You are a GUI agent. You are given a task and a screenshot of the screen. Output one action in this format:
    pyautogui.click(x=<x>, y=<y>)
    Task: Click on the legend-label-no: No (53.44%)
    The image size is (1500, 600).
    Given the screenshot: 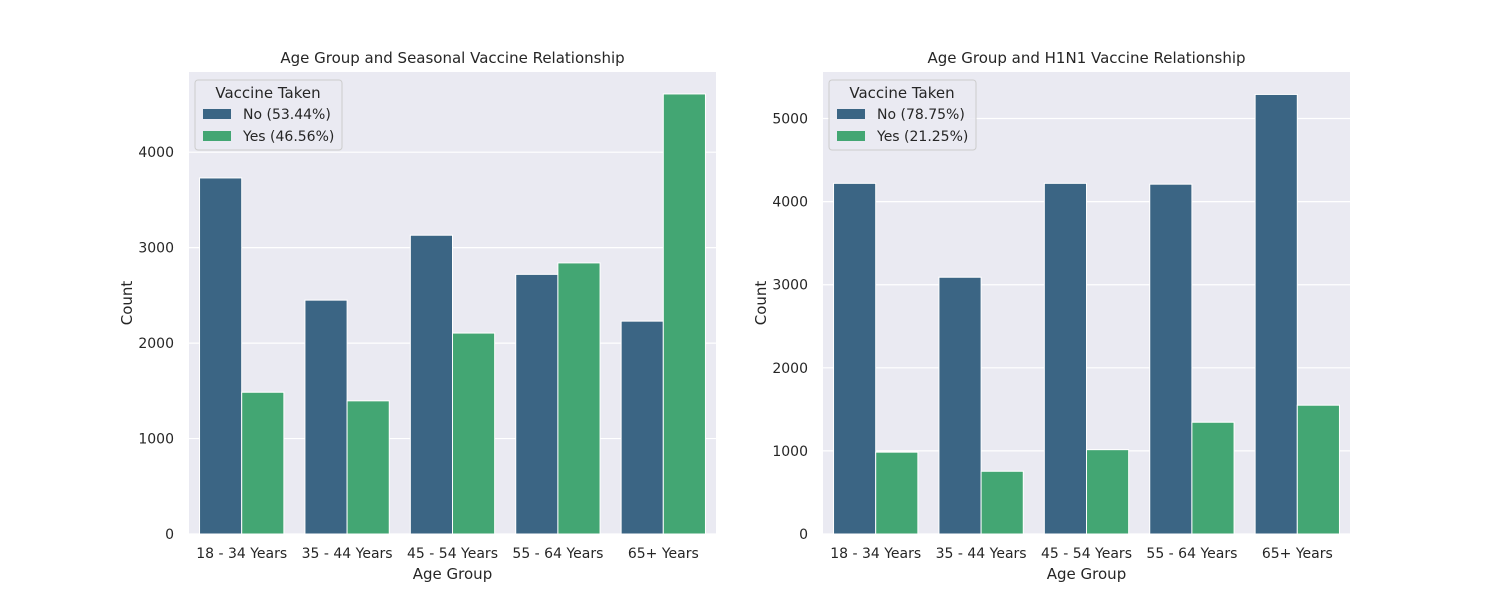 What is the action you would take?
    pyautogui.click(x=287, y=115)
    